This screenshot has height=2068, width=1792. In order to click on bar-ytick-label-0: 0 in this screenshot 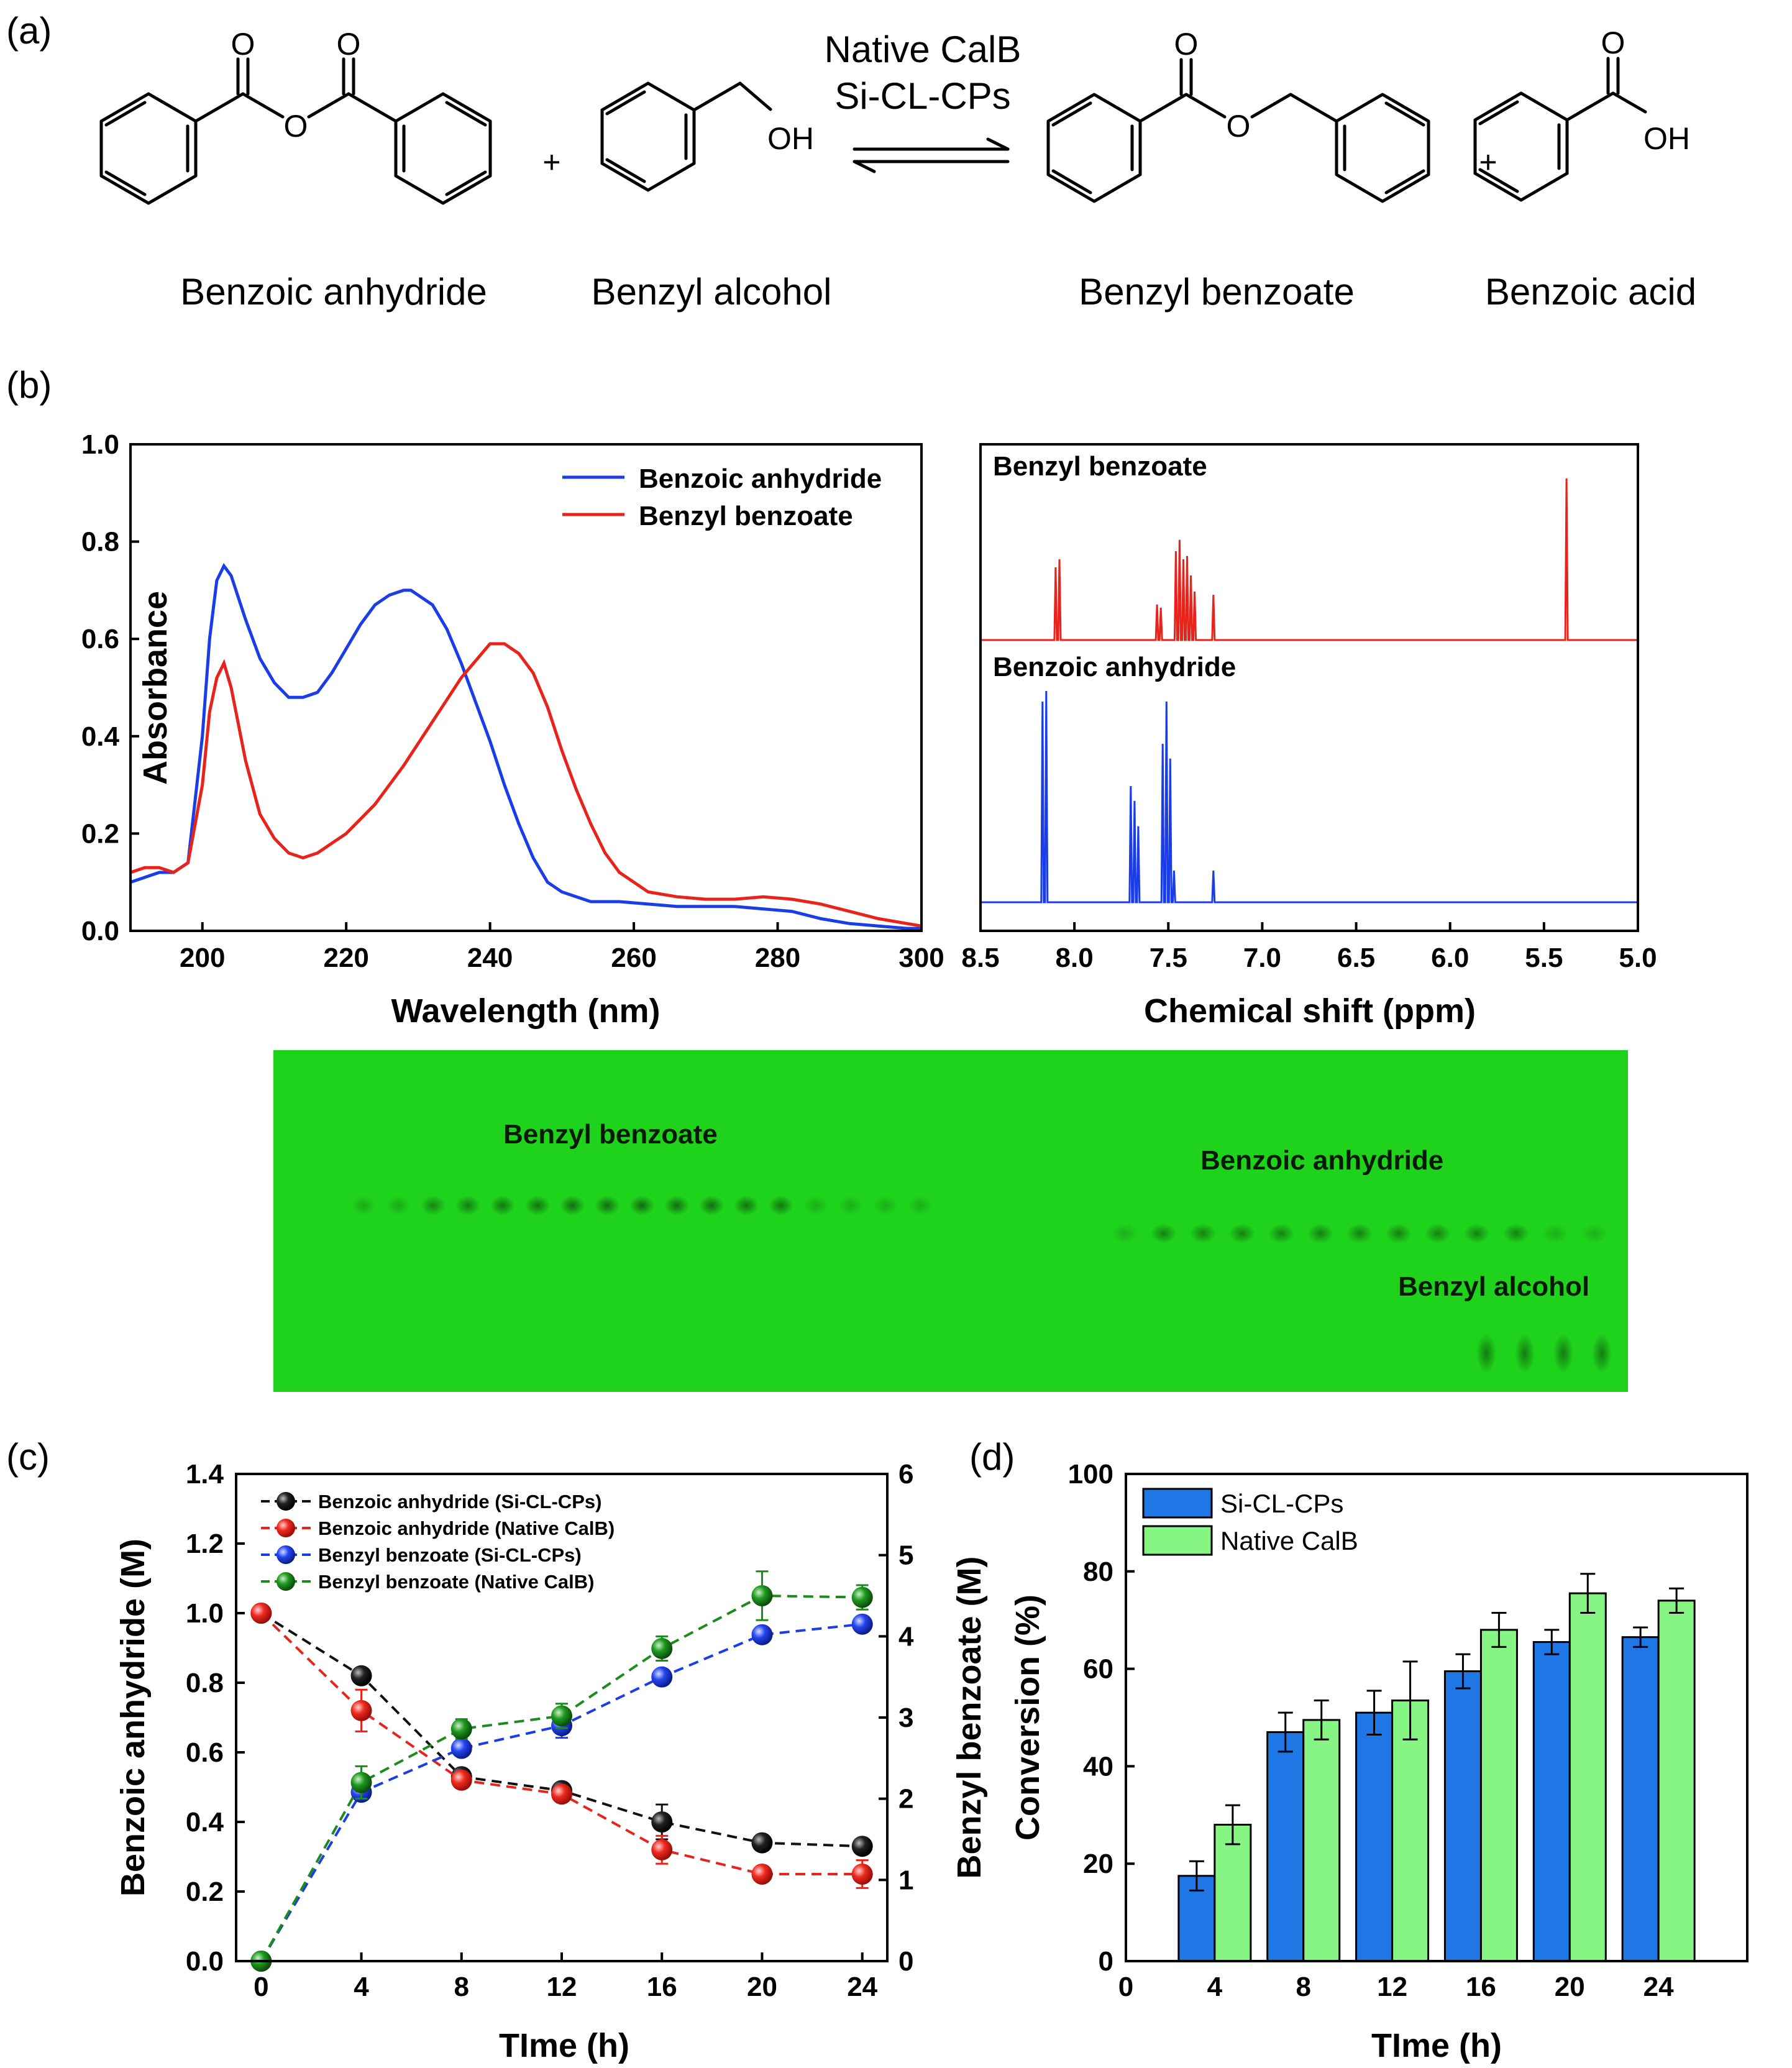, I will do `click(1106, 1961)`.